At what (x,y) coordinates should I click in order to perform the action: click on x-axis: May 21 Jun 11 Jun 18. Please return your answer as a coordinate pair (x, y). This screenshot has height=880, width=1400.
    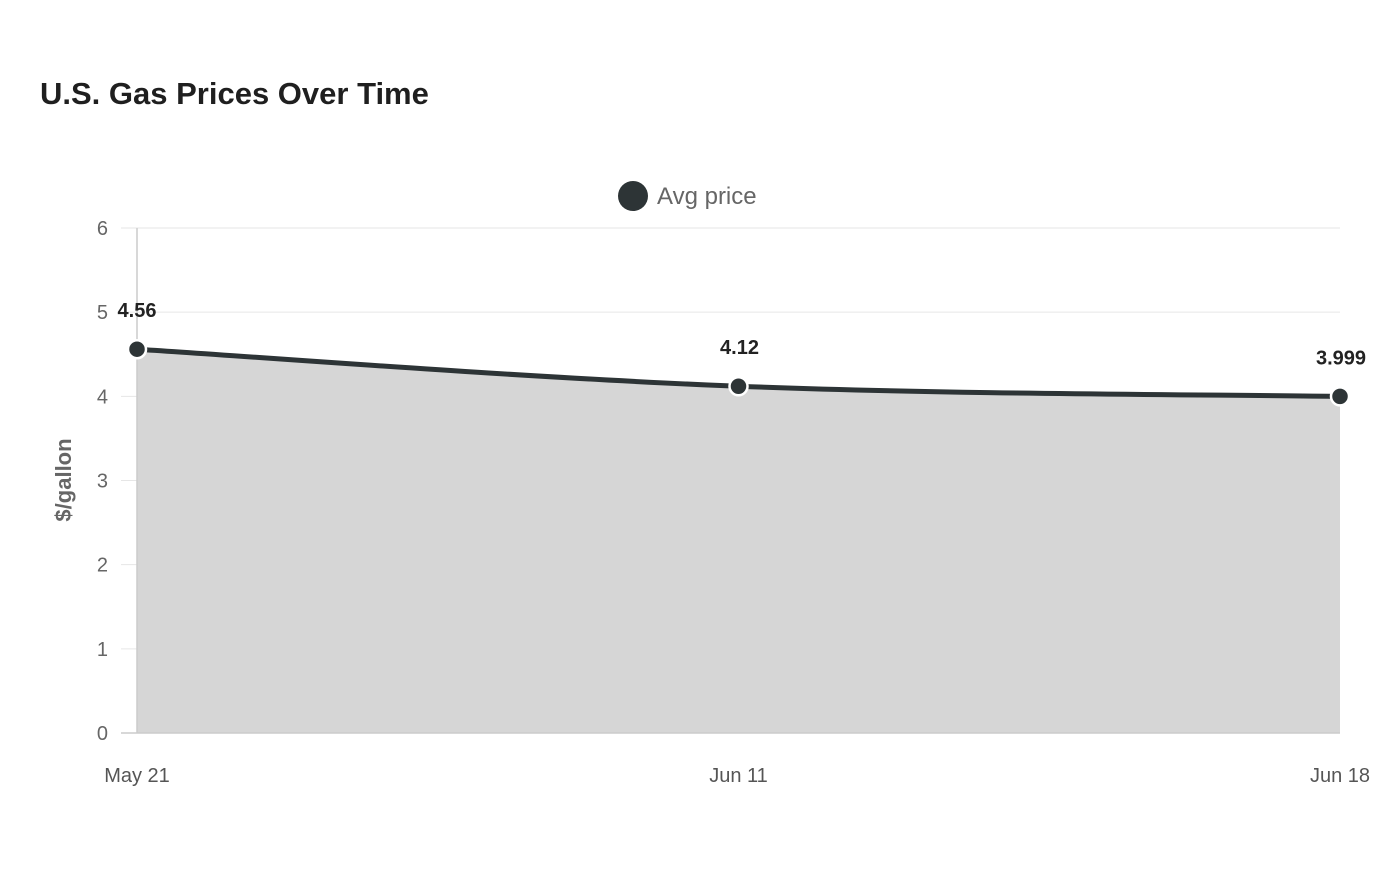
    Looking at the image, I should click on (737, 776).